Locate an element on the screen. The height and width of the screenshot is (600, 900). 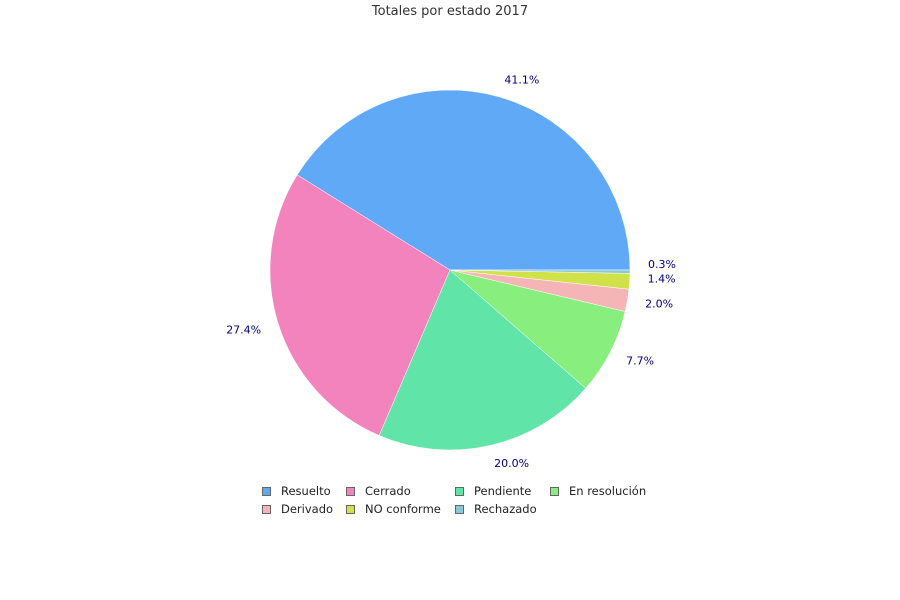
legend-label: Cerrado is located at coordinates (388, 491).